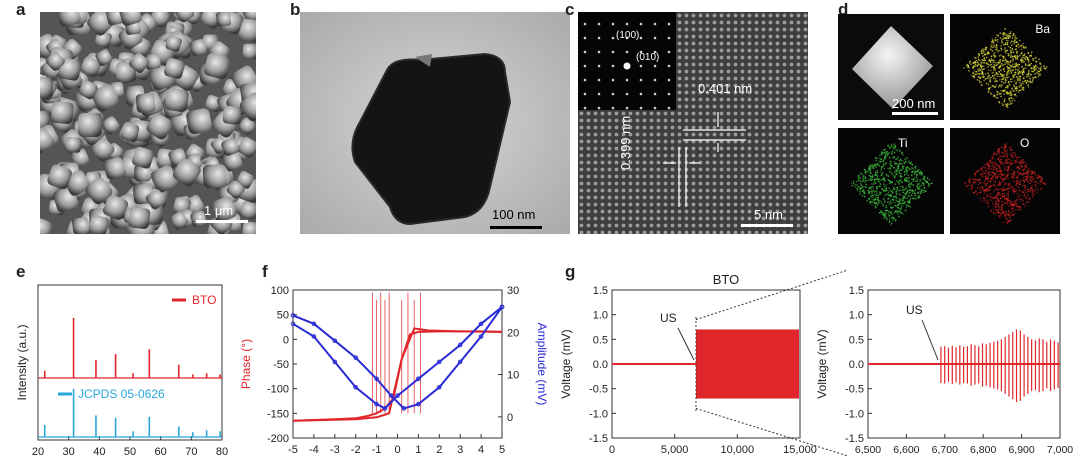  Describe the element at coordinates (542, 364) in the screenshot. I see `y2-axis-label: Amplitude (mV)` at that location.